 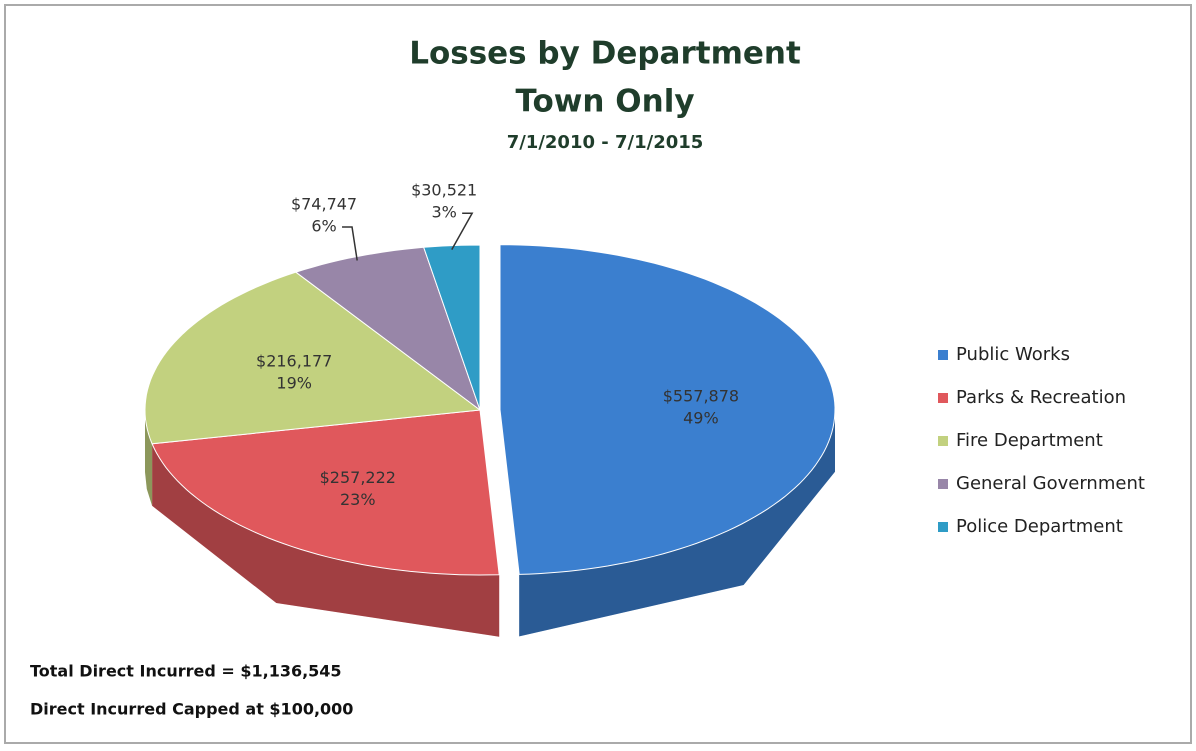 What do you see at coordinates (294, 361) in the screenshot?
I see `data-label: $216,177` at bounding box center [294, 361].